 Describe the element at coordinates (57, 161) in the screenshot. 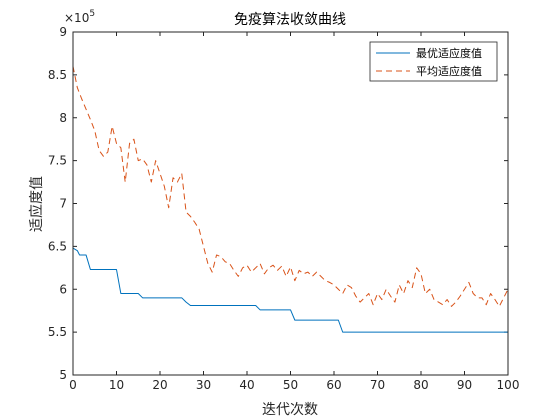

I see `y-tick-label: 7.5` at that location.